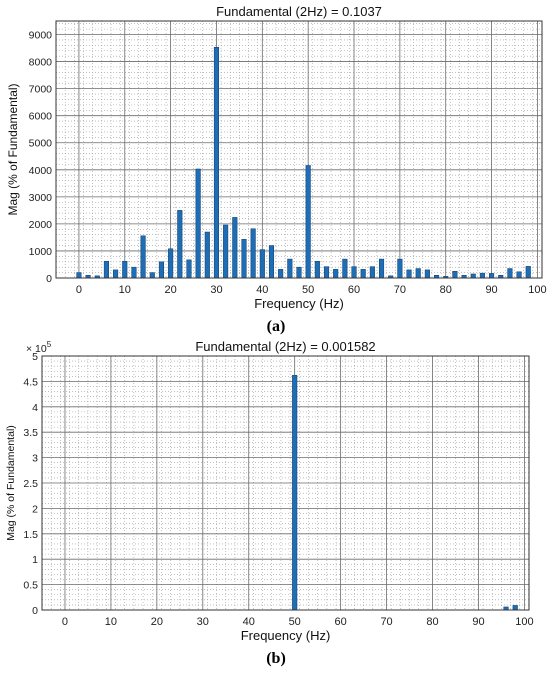  Describe the element at coordinates (35, 560) in the screenshot. I see `y-tick-label: 1` at that location.